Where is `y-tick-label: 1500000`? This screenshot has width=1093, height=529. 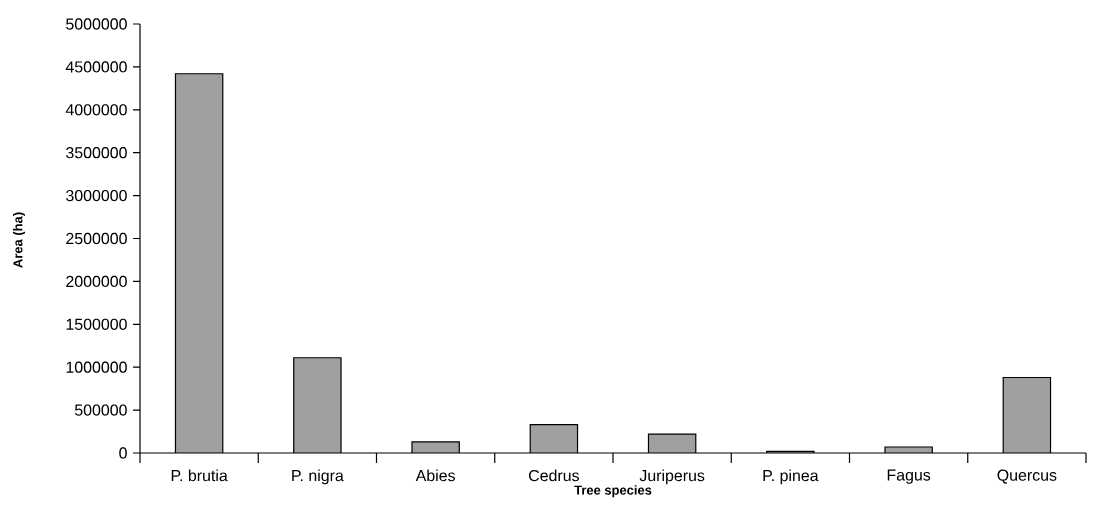
y-tick-label: 1500000 is located at coordinates (96, 324).